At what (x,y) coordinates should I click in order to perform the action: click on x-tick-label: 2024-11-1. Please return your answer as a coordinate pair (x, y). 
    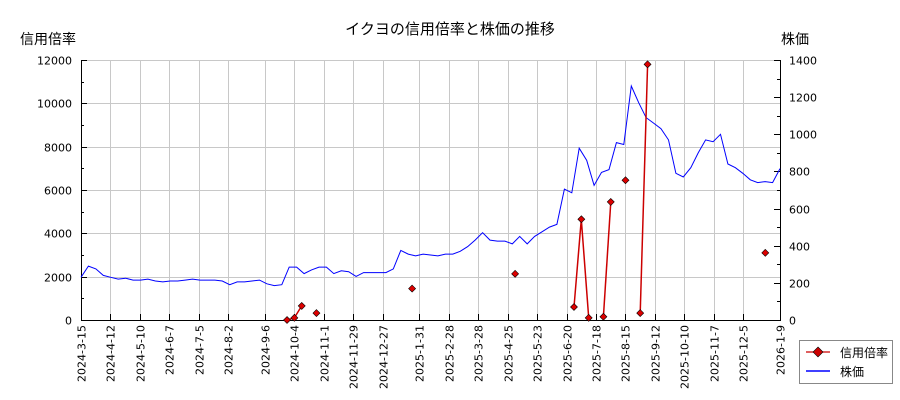
    Looking at the image, I should click on (325, 353).